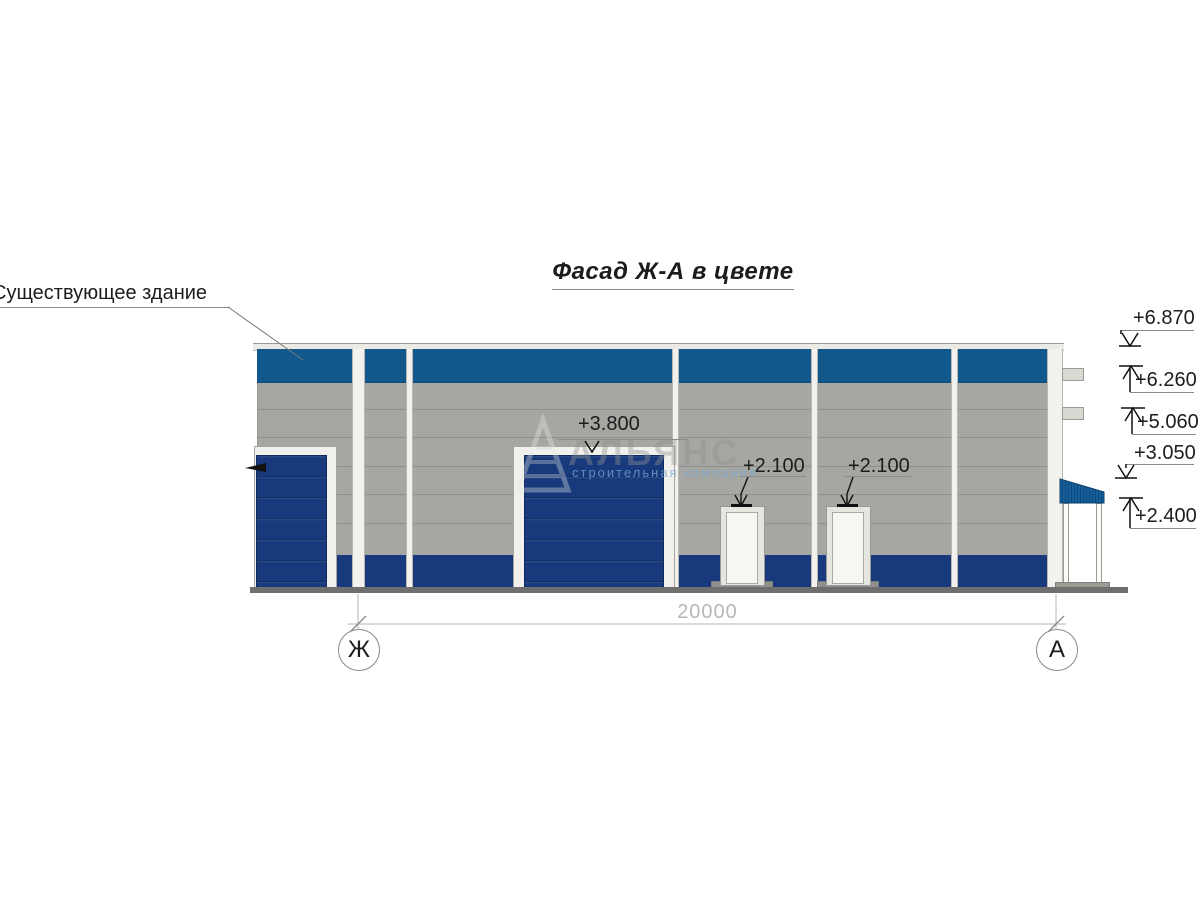  I want to click on left-garage-door, so click(291, 521).